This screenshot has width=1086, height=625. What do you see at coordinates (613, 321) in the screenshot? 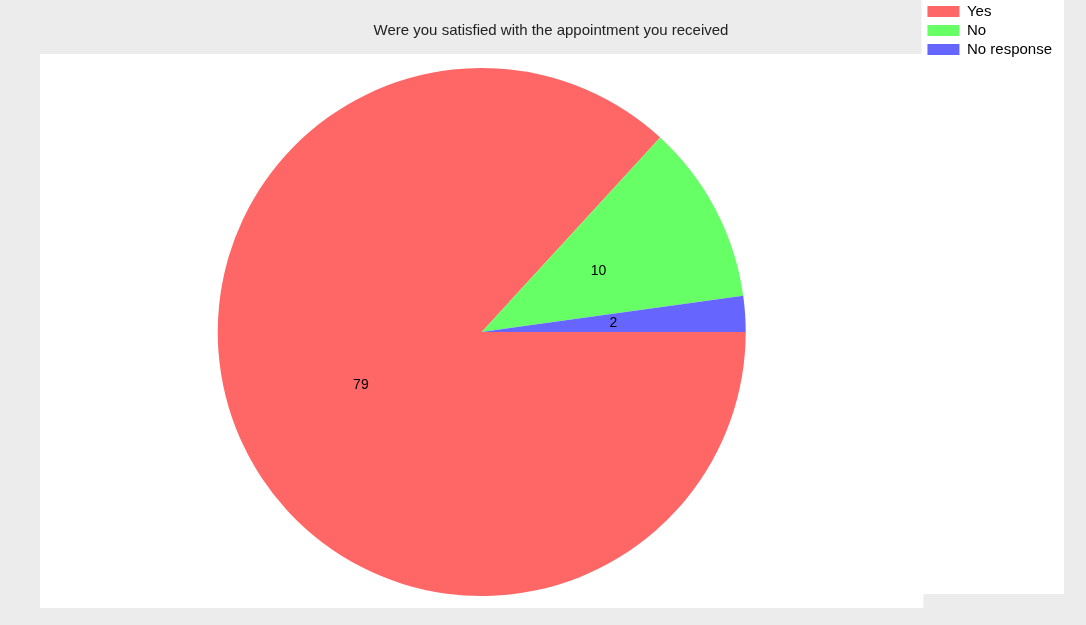
I see `data-label: 2` at bounding box center [613, 321].